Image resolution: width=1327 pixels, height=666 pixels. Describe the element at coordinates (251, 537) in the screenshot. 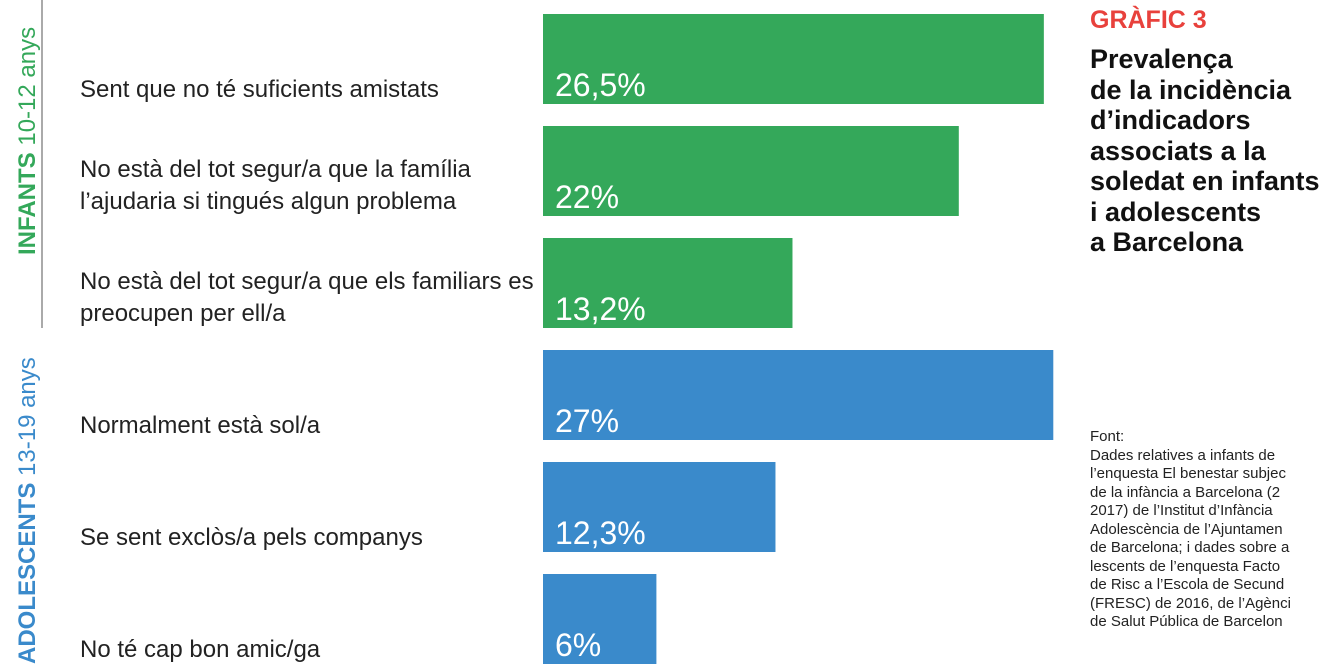

I see `category-label: Se sent exclòs/a pels companys` at that location.